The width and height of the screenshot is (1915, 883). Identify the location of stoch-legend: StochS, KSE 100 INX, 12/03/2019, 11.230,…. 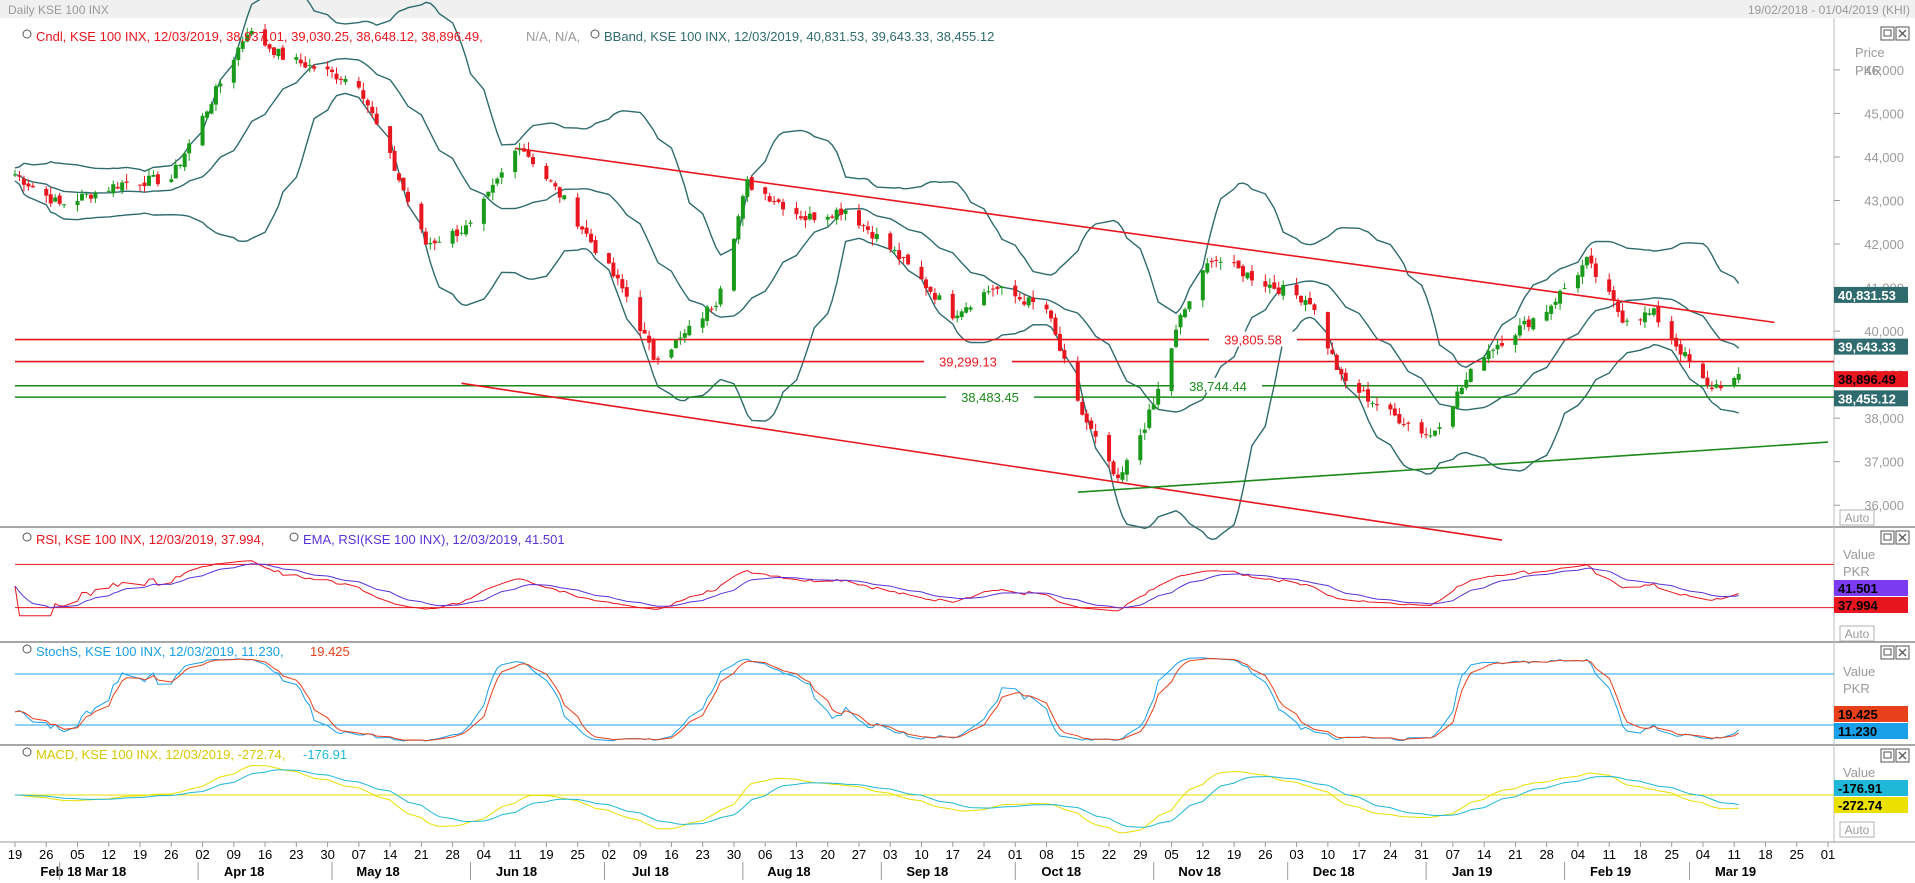
(186, 651).